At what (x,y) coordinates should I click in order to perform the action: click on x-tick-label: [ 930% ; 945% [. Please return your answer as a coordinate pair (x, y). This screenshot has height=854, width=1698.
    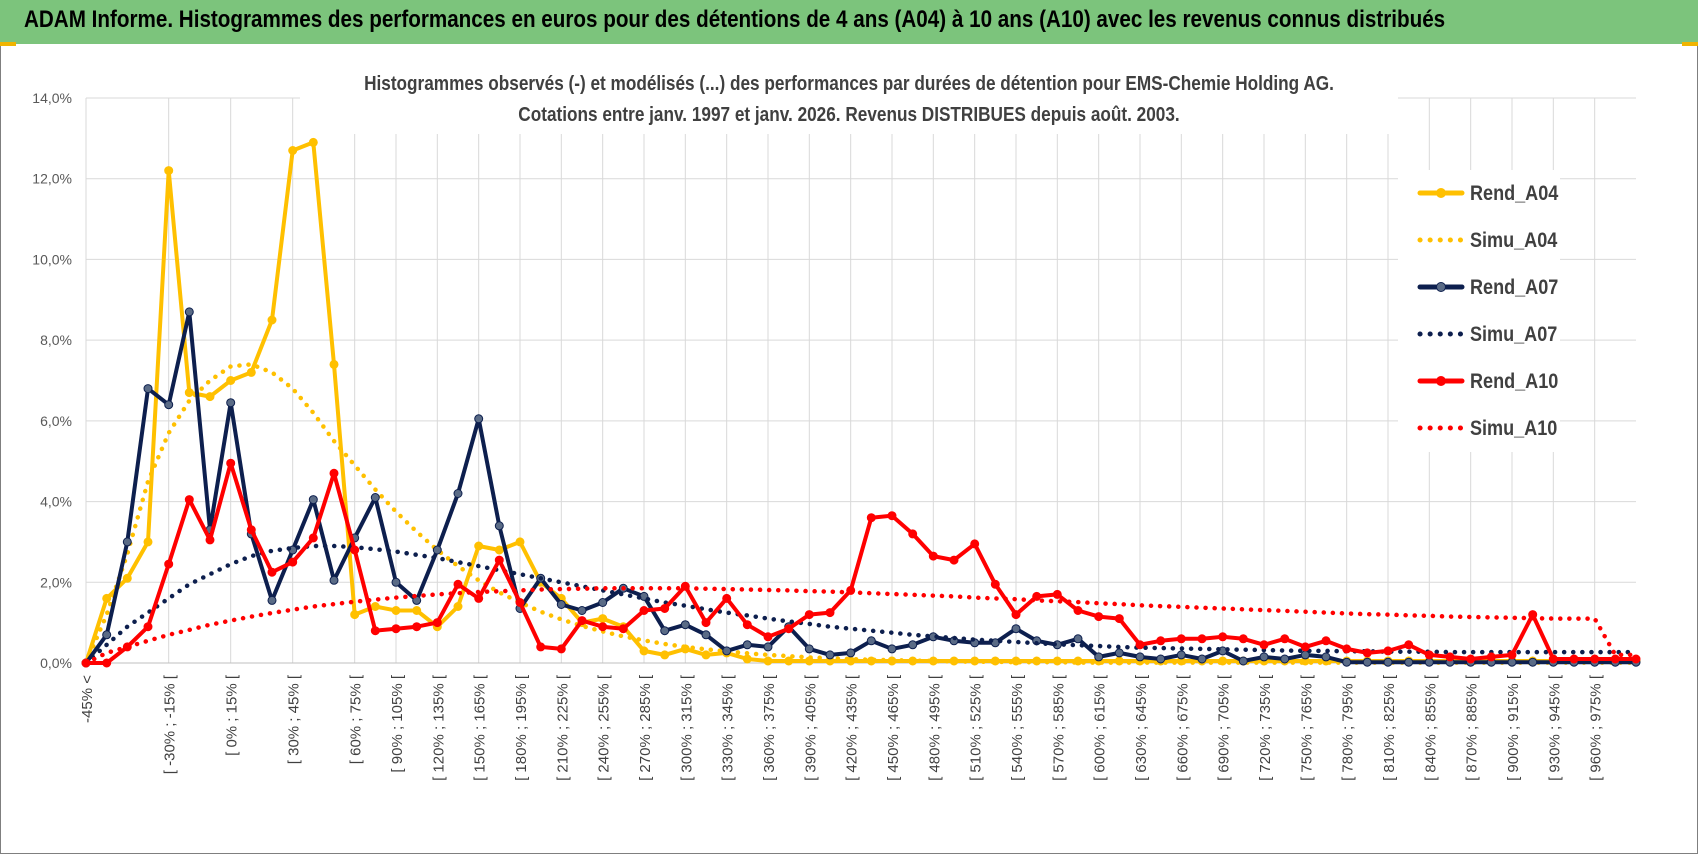
    Looking at the image, I should click on (1554, 727).